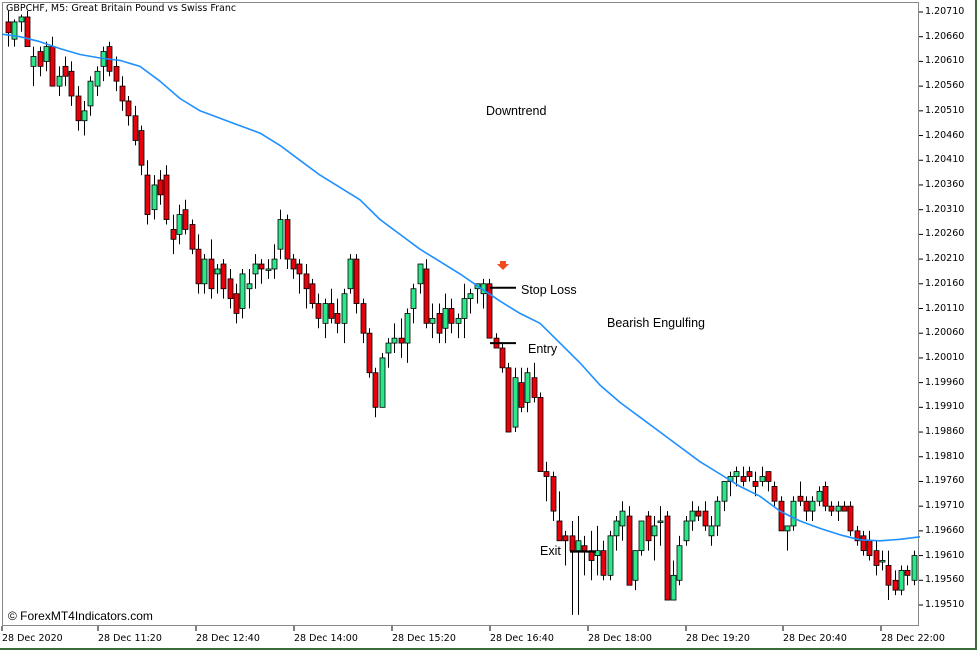  Describe the element at coordinates (945, 382) in the screenshot. I see `price-tick-label: 1.19960` at that location.